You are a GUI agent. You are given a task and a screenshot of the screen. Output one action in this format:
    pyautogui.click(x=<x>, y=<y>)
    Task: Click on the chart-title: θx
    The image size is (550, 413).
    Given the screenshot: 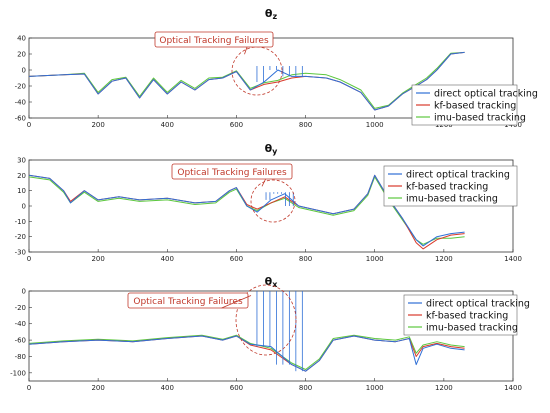 What is the action you would take?
    pyautogui.click(x=272, y=282)
    